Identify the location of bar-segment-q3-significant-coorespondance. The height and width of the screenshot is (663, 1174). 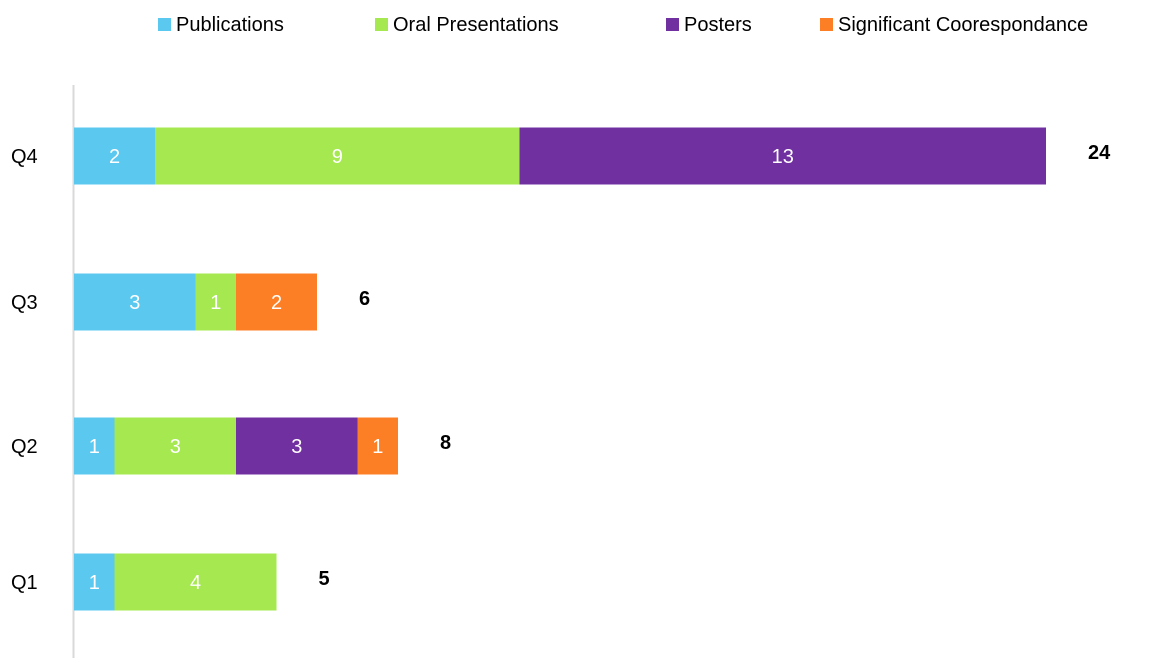
(276, 302).